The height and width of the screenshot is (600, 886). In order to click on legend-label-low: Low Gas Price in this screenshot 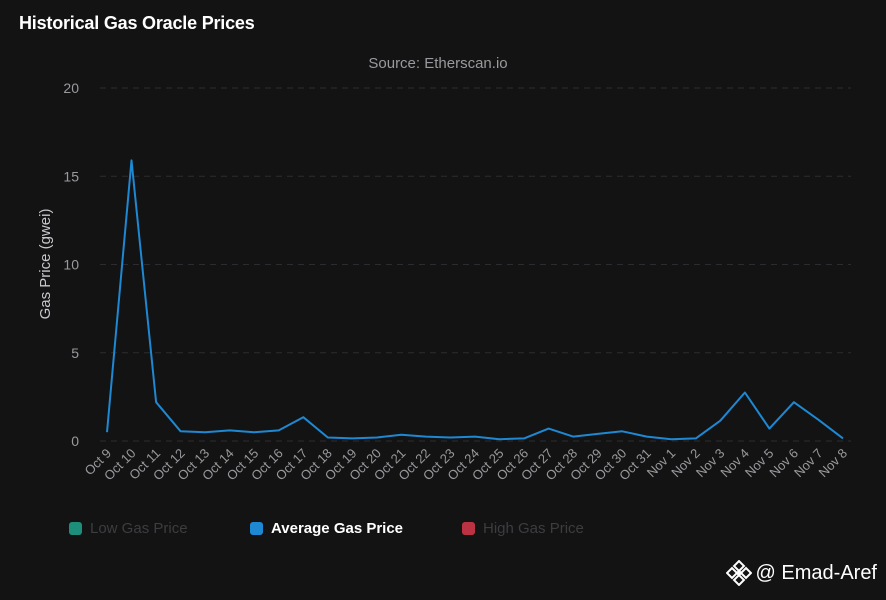, I will do `click(139, 528)`.